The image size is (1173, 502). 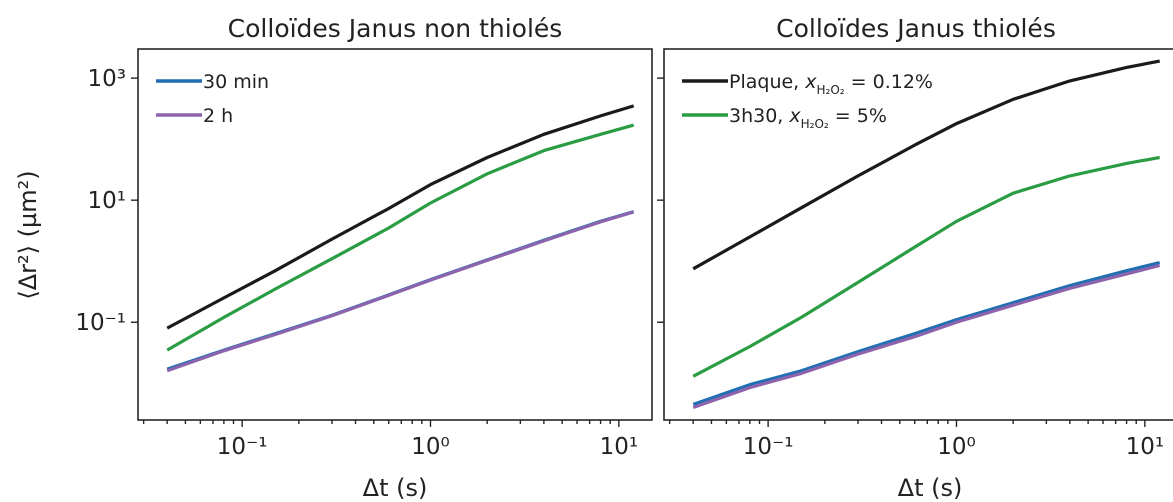 I want to click on panel-title: Colloïdes Janus thiolés, so click(x=916, y=28).